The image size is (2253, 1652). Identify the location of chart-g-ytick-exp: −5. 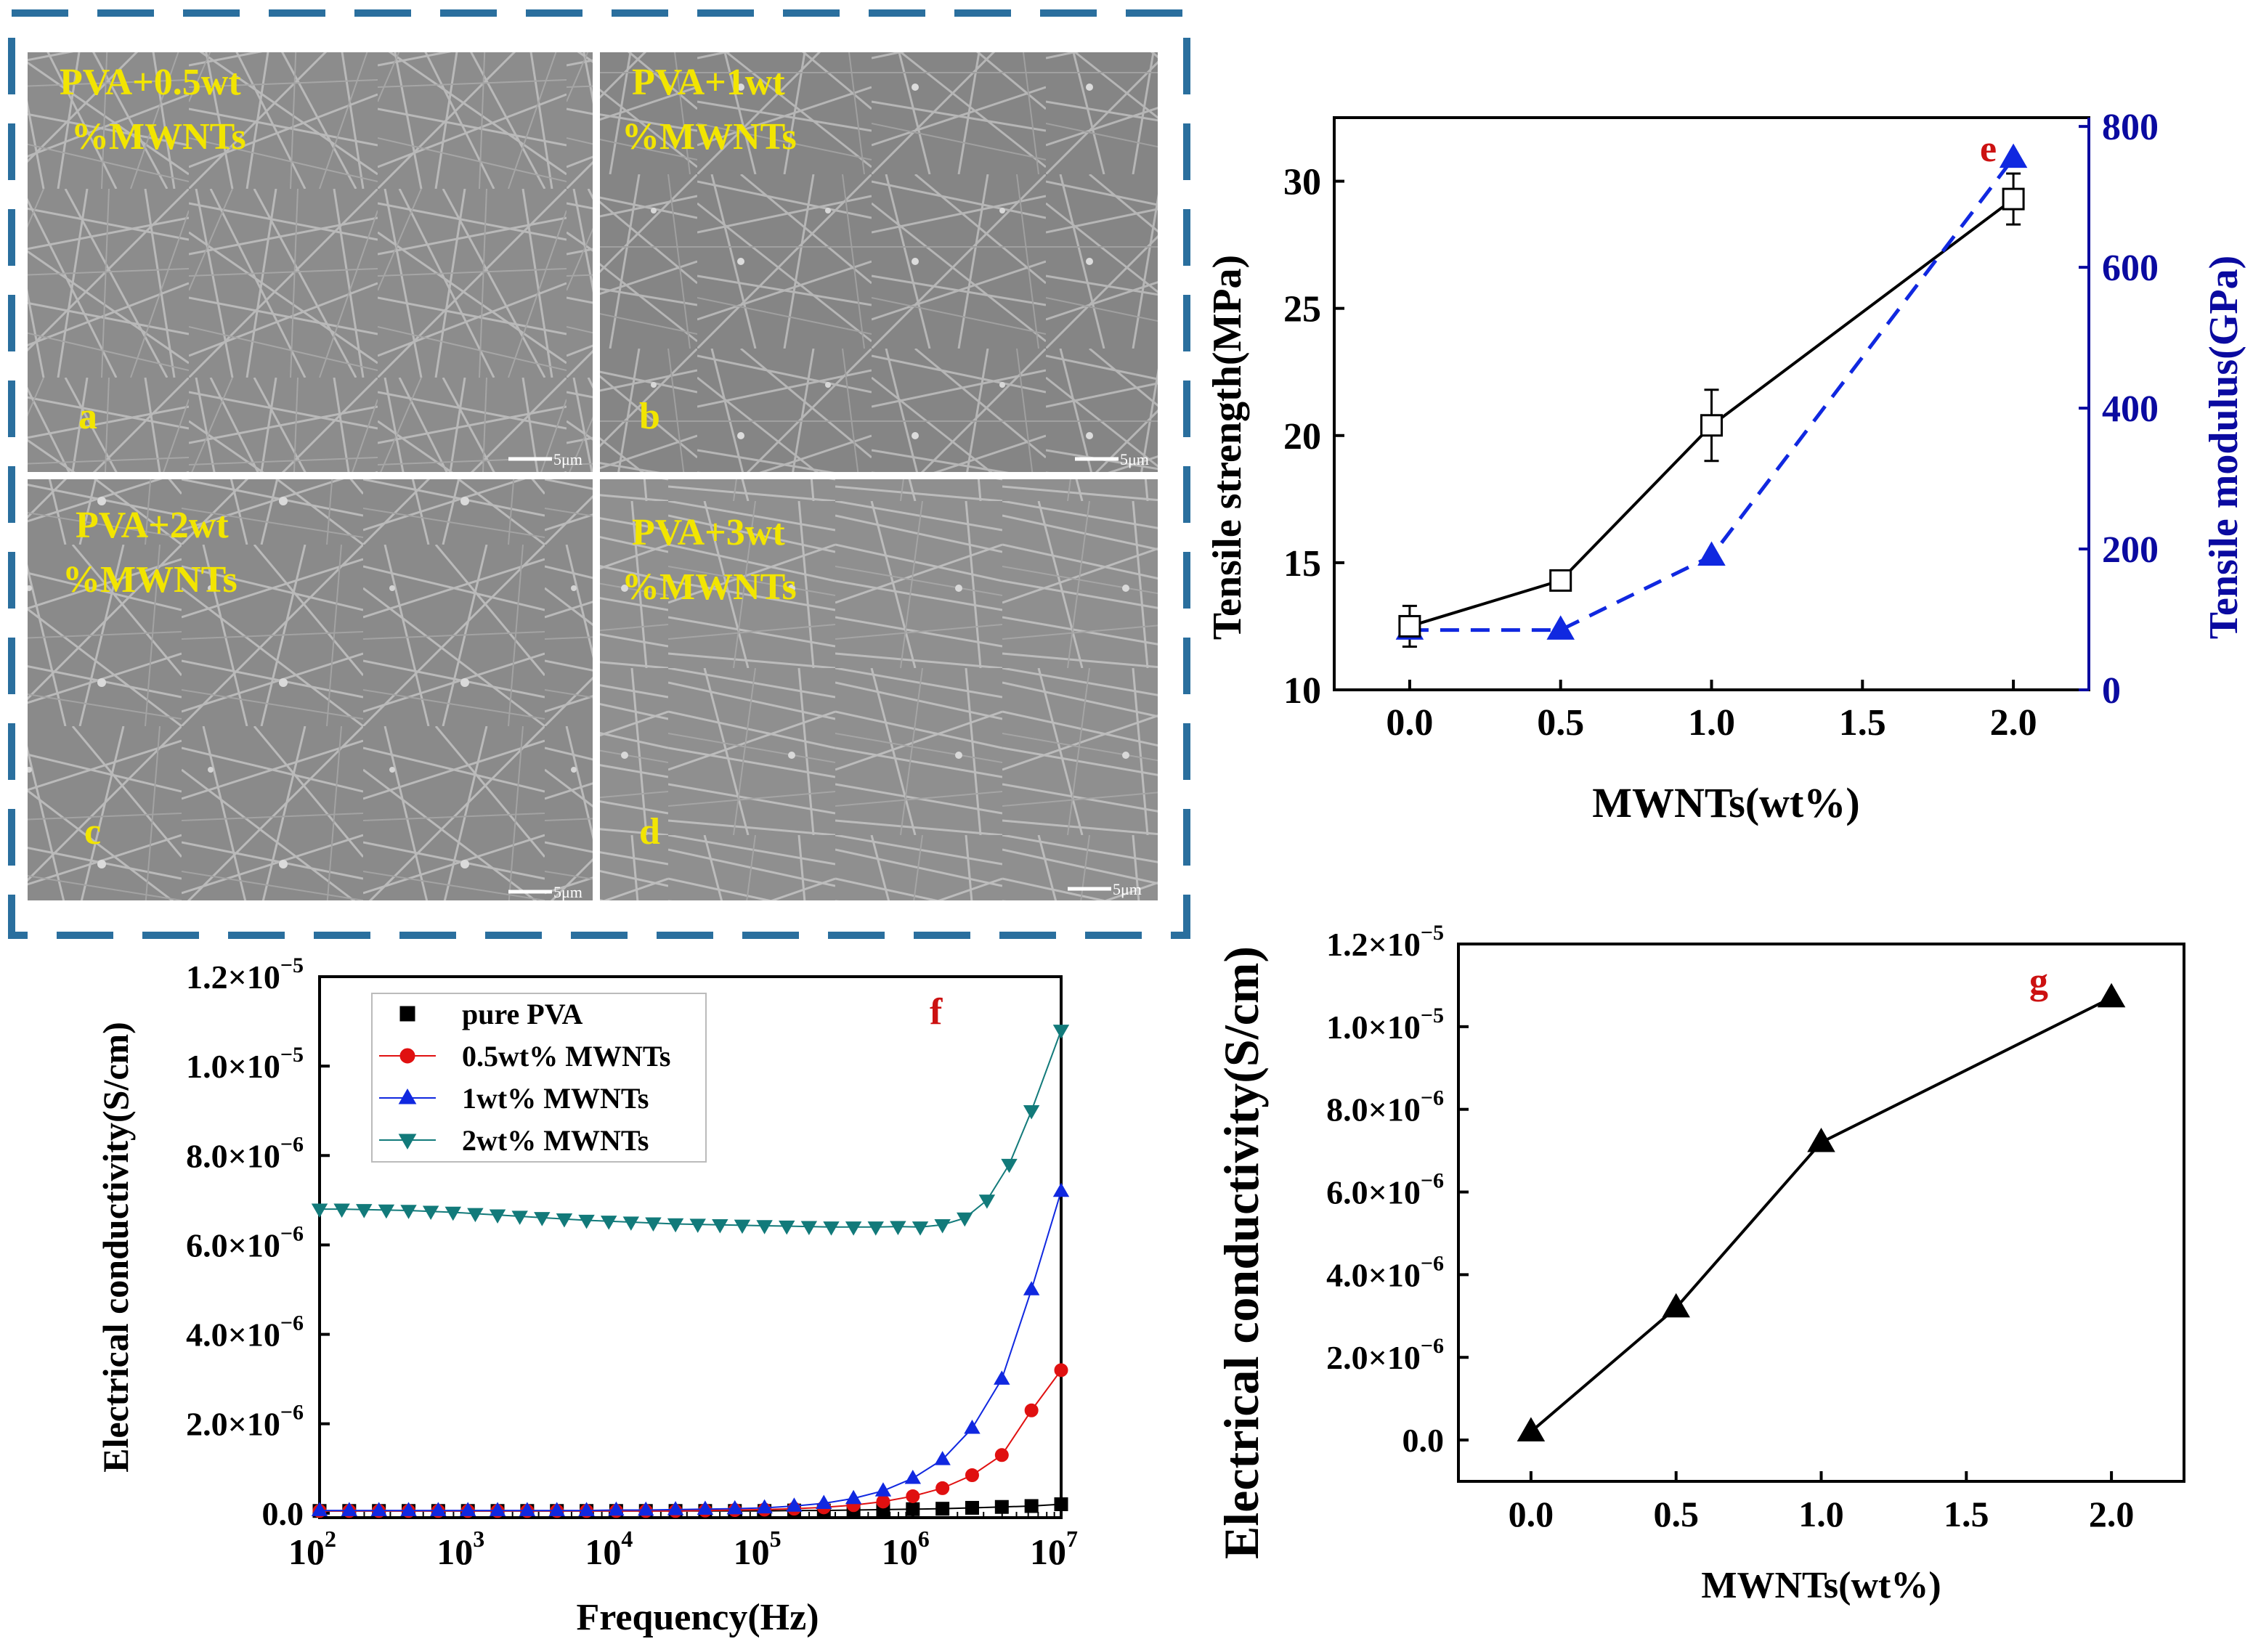
(1432, 933).